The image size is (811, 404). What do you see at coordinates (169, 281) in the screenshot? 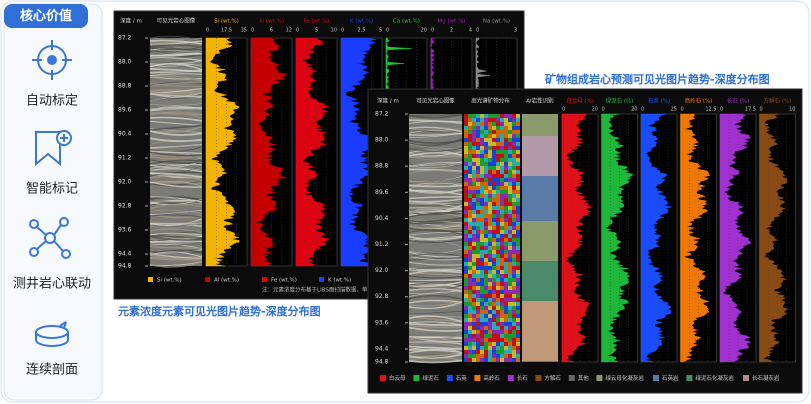
I see `legend-label: Si (wt.%)` at bounding box center [169, 281].